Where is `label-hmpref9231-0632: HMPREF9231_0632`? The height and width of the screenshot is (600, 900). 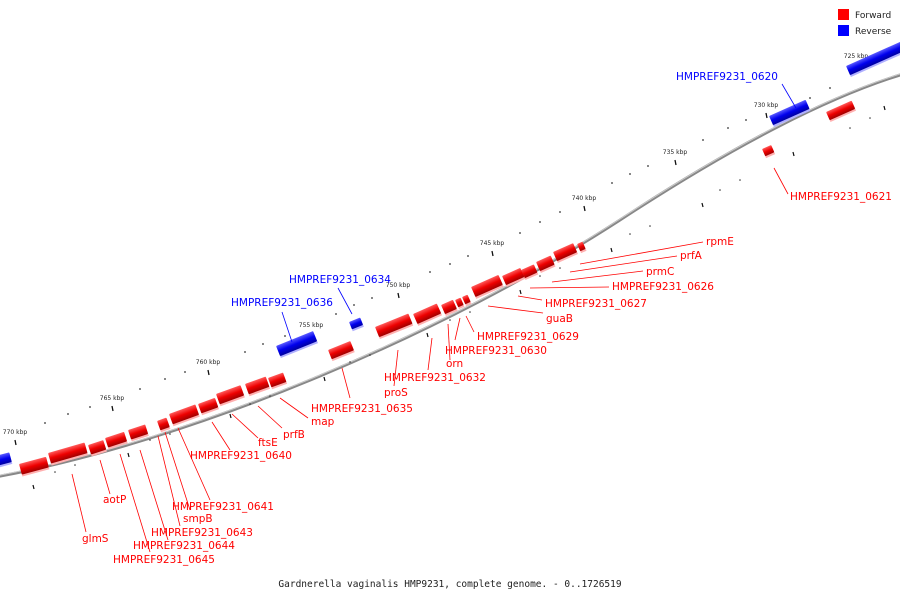
label-hmpref9231-0632: HMPREF9231_0632 is located at coordinates (435, 378).